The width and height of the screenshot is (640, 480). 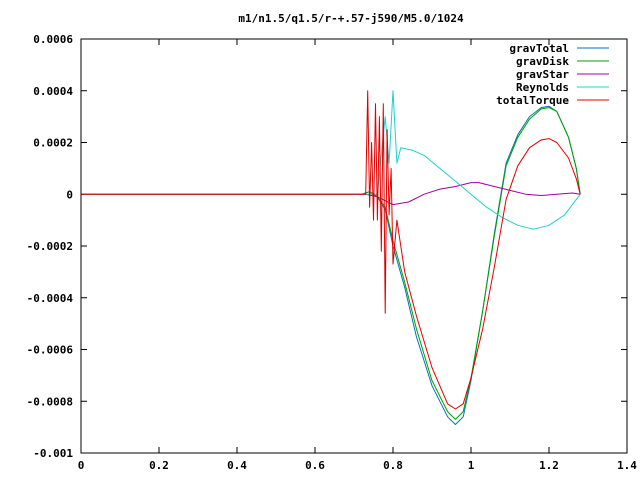 What do you see at coordinates (53, 143) in the screenshot?
I see `y-tick-label: 0.0002` at bounding box center [53, 143].